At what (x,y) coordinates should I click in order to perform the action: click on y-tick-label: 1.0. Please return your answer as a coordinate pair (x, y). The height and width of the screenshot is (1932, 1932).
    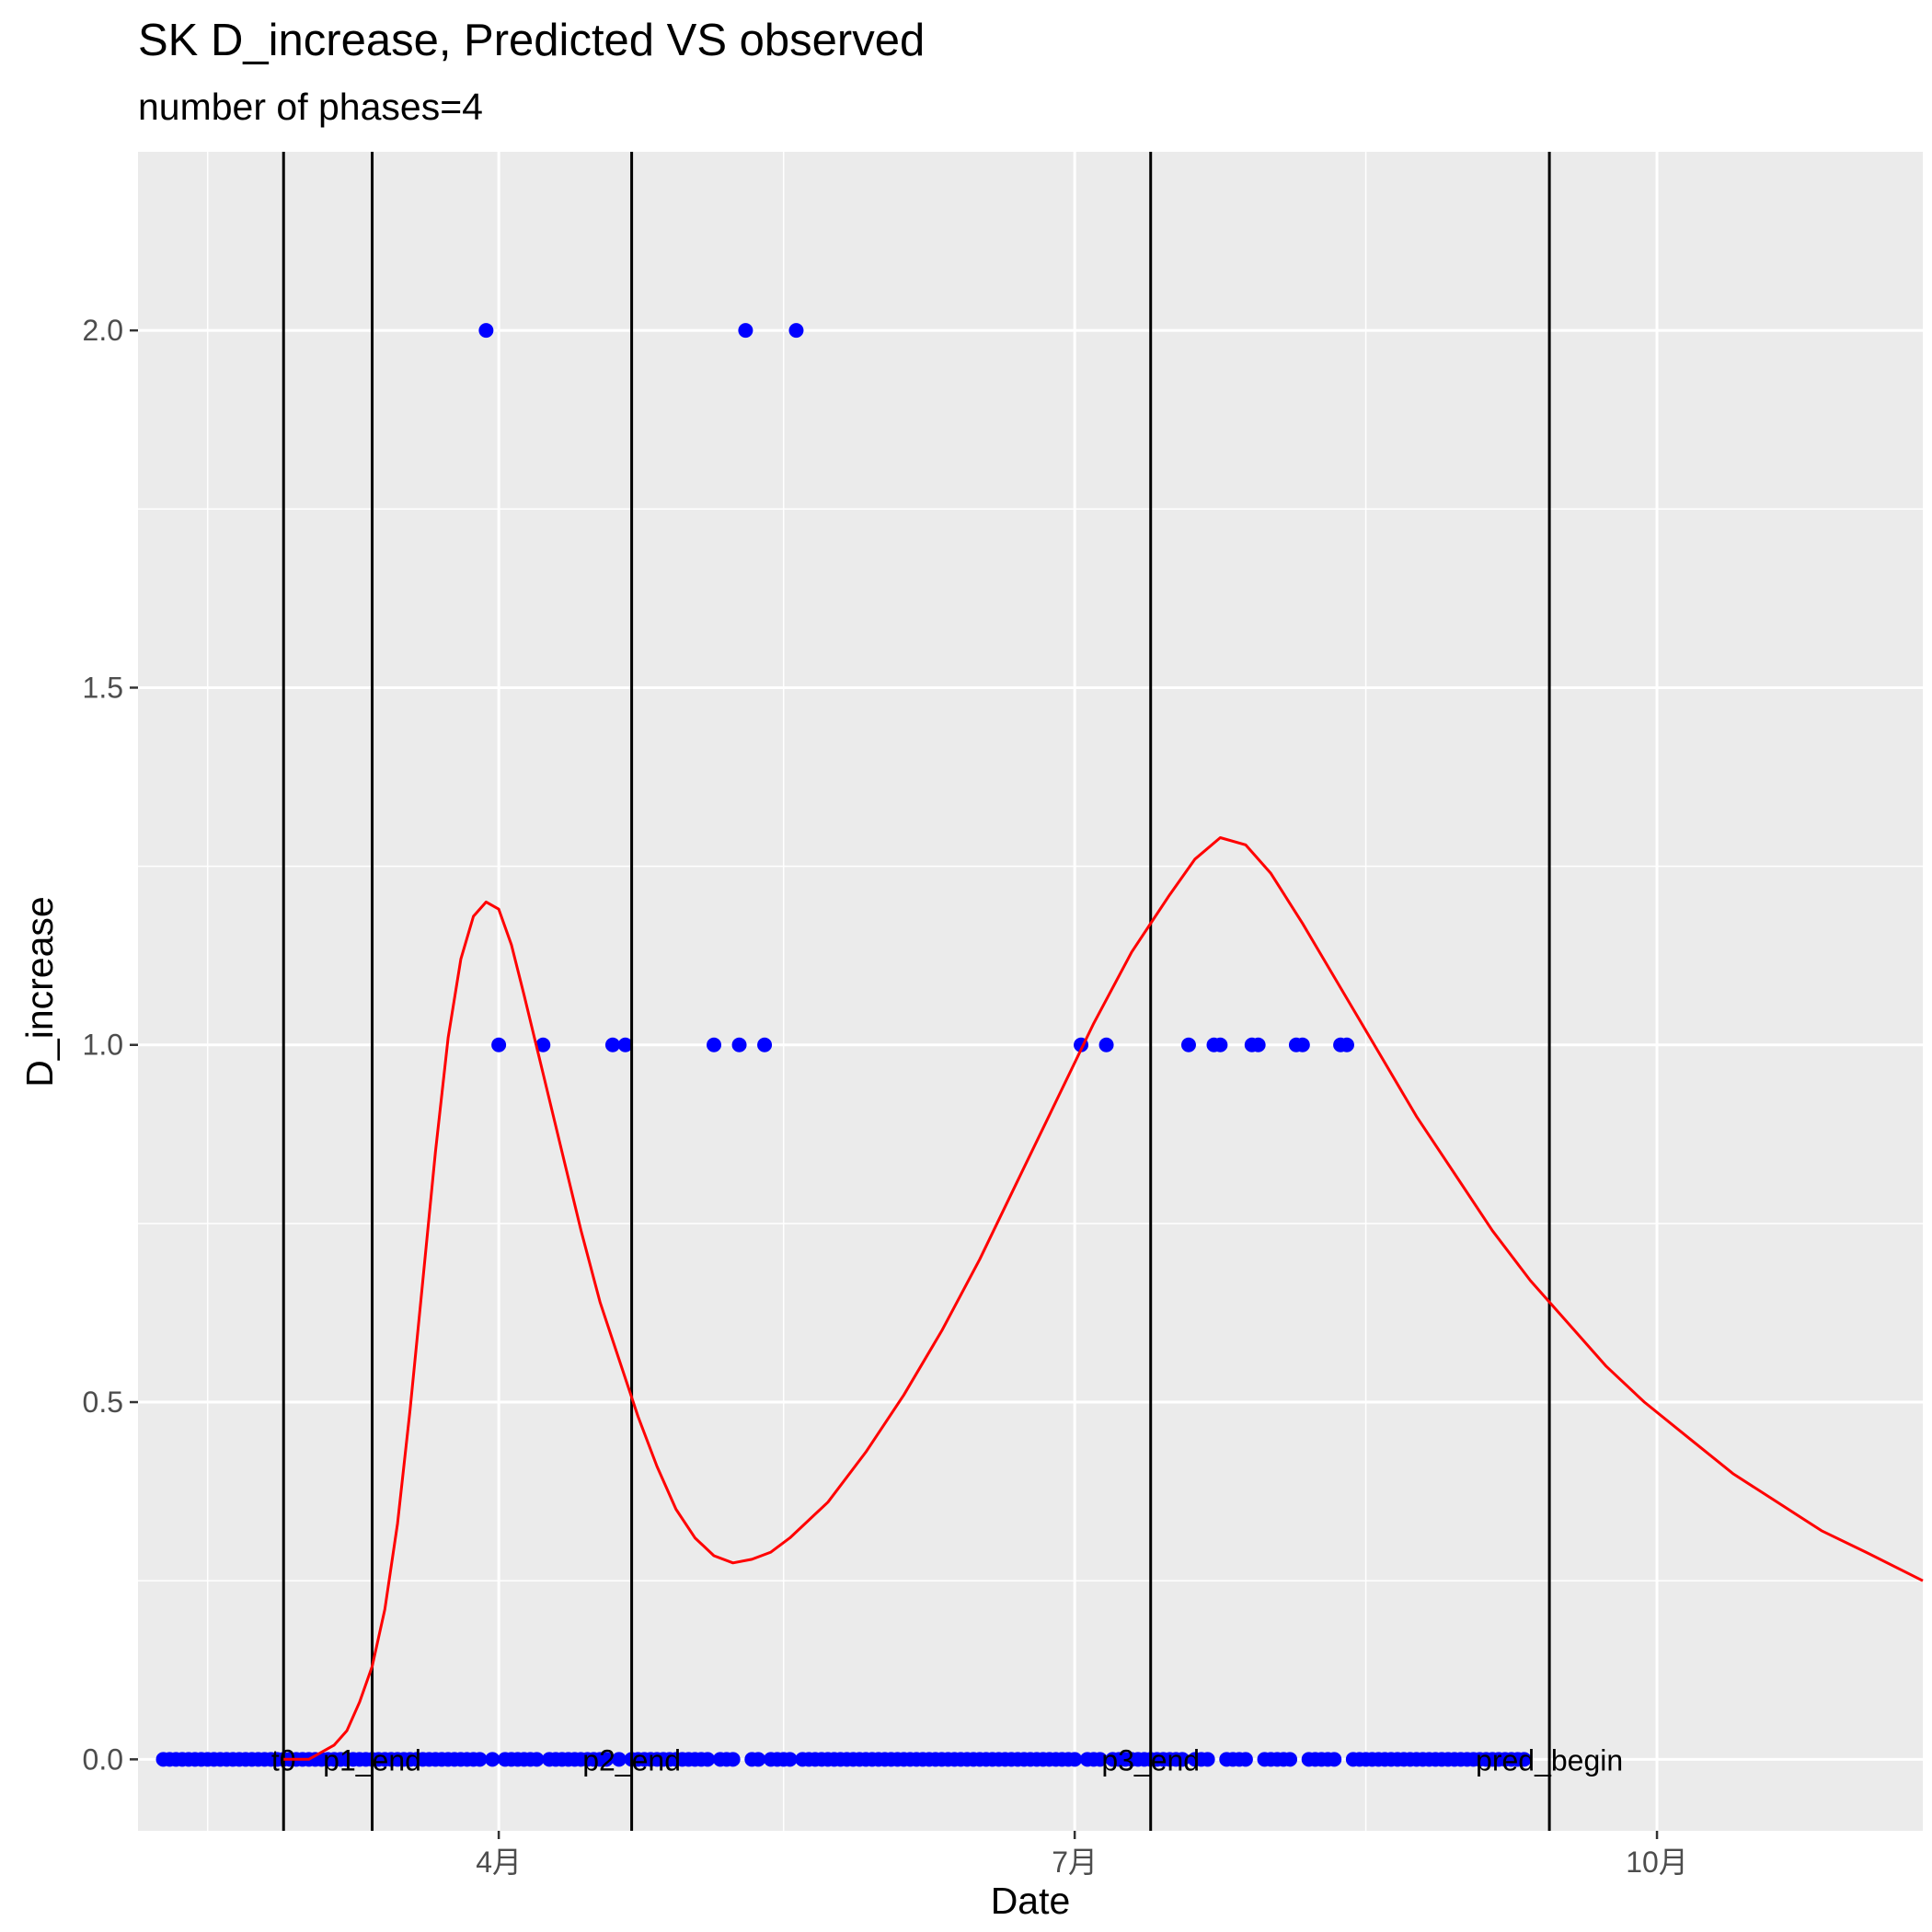
    Looking at the image, I should click on (103, 1045).